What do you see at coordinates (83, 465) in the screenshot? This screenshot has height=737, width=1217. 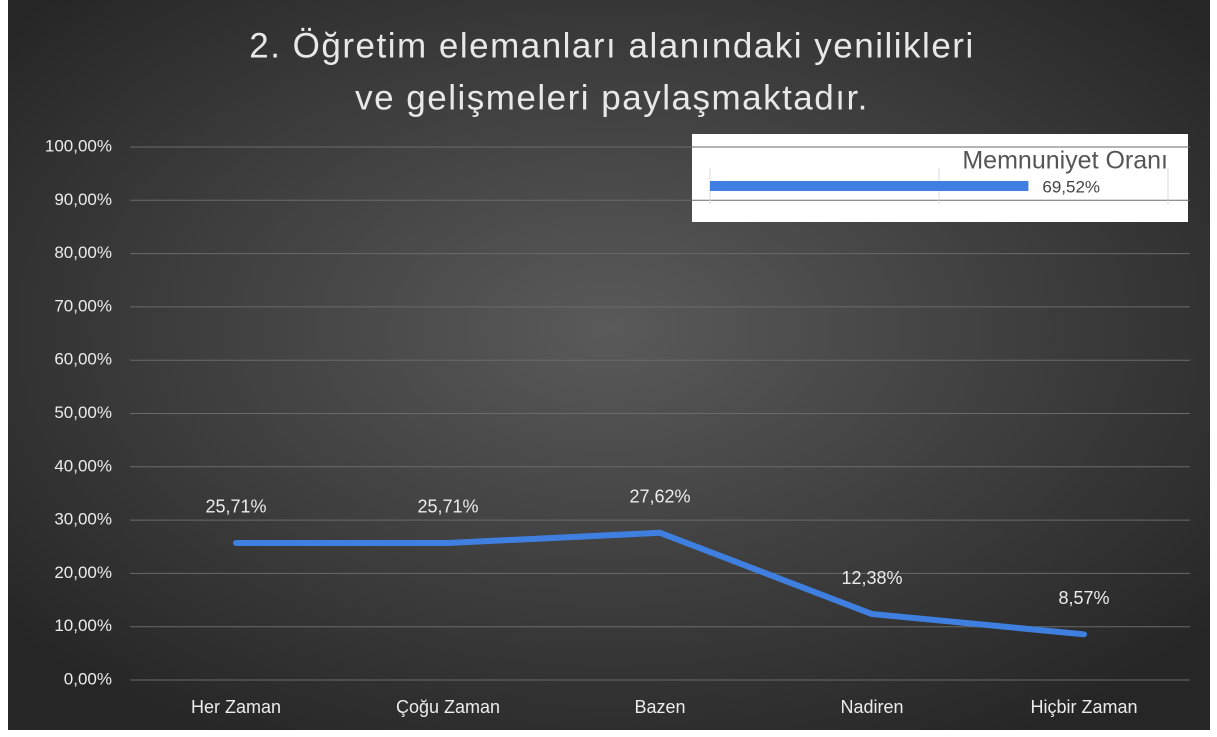 I see `y-tick-label: 40,00%` at bounding box center [83, 465].